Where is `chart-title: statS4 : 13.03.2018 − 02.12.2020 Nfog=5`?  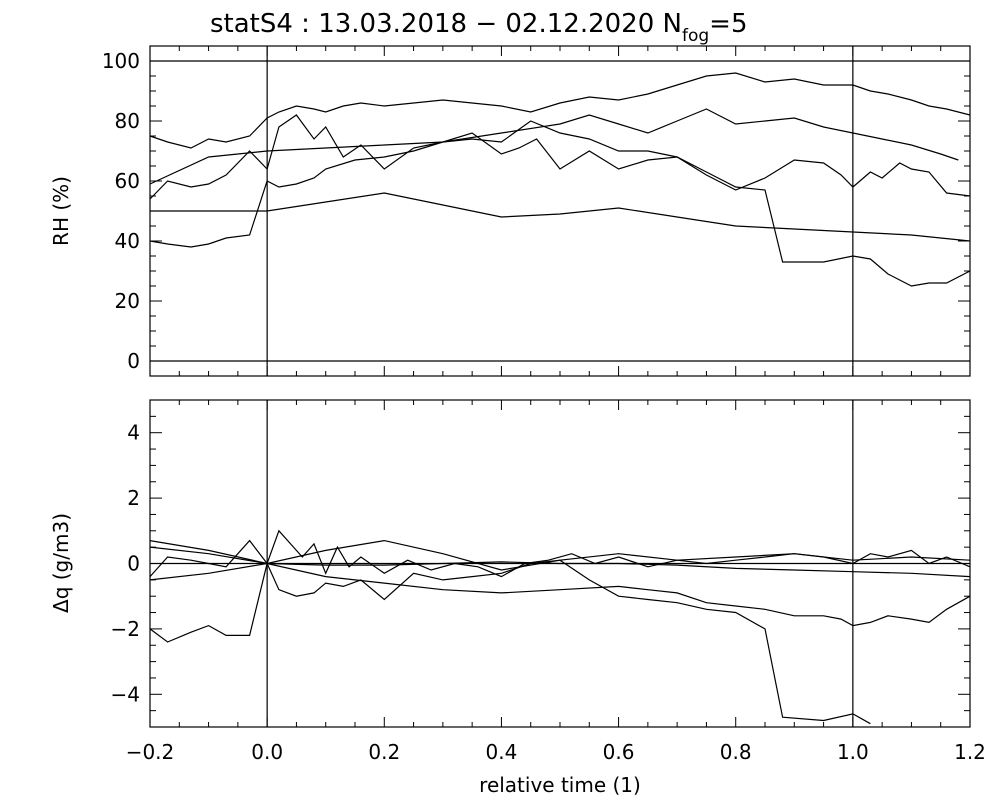
chart-title: statS4 : 13.03.2018 − 02.12.2020 Nfog=5 is located at coordinates (478, 27).